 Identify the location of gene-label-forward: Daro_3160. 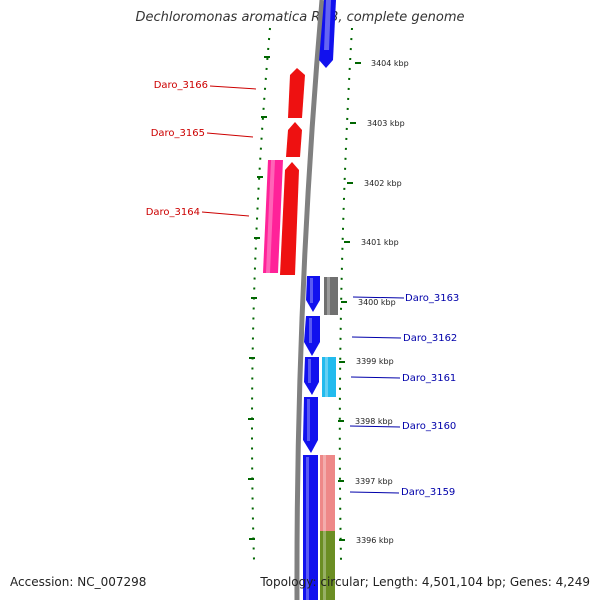
(429, 426).